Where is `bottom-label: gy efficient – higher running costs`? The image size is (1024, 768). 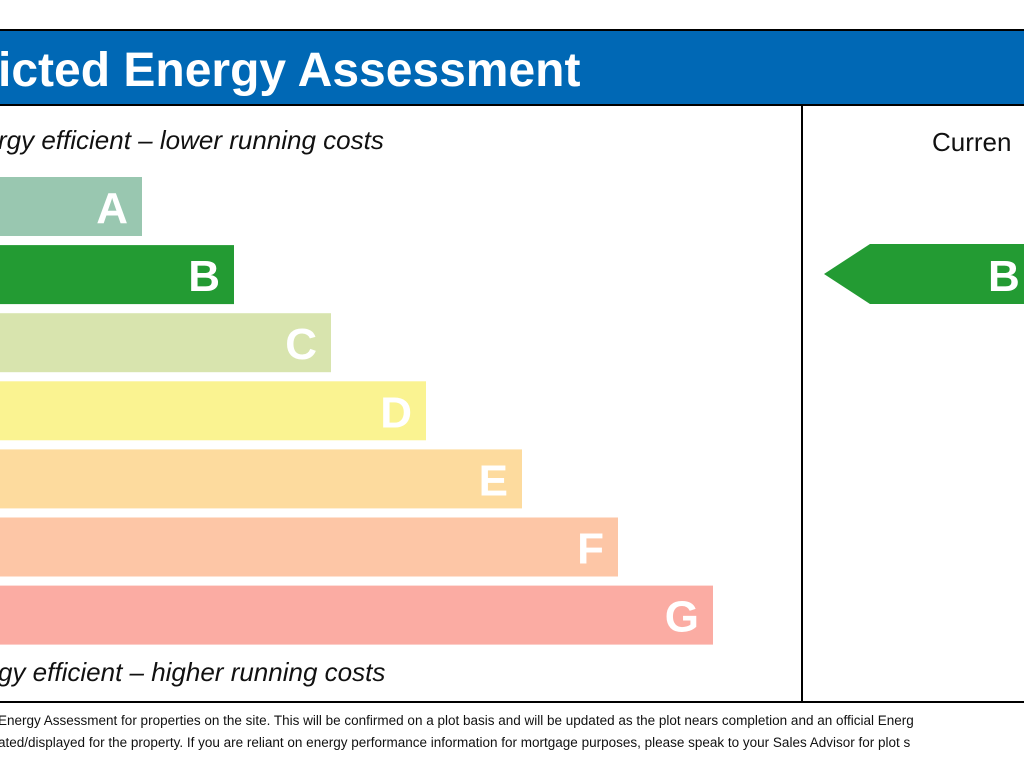 bottom-label: gy efficient – higher running costs is located at coordinates (192, 672).